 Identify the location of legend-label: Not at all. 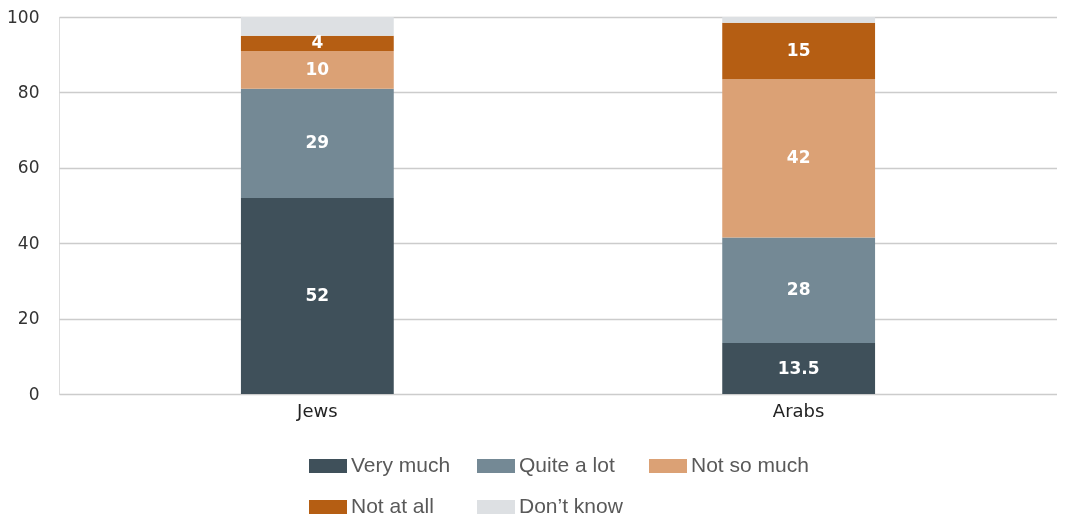
(392, 505).